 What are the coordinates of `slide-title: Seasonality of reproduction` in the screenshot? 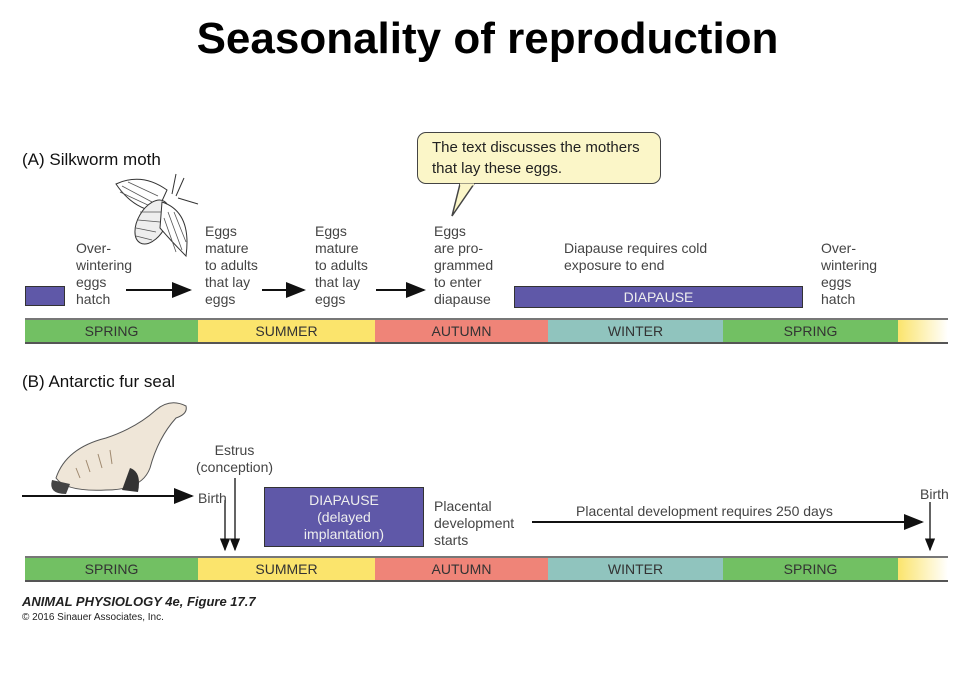 It's located at (487, 38).